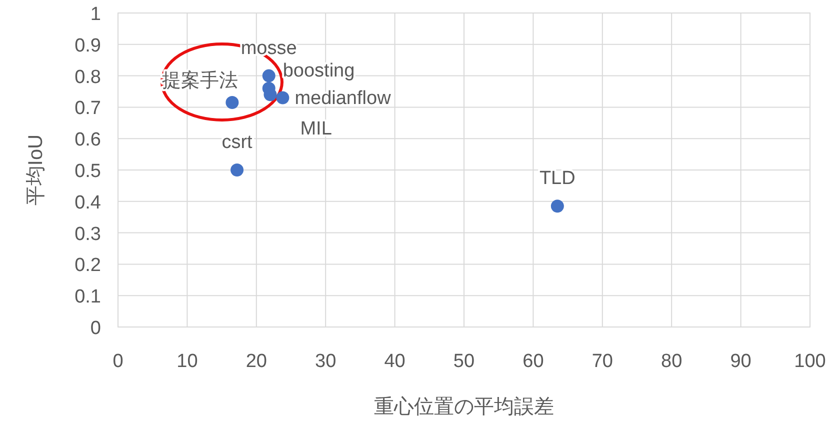 The width and height of the screenshot is (833, 422). Describe the element at coordinates (602, 361) in the screenshot. I see `x-tick-label: 70` at that location.